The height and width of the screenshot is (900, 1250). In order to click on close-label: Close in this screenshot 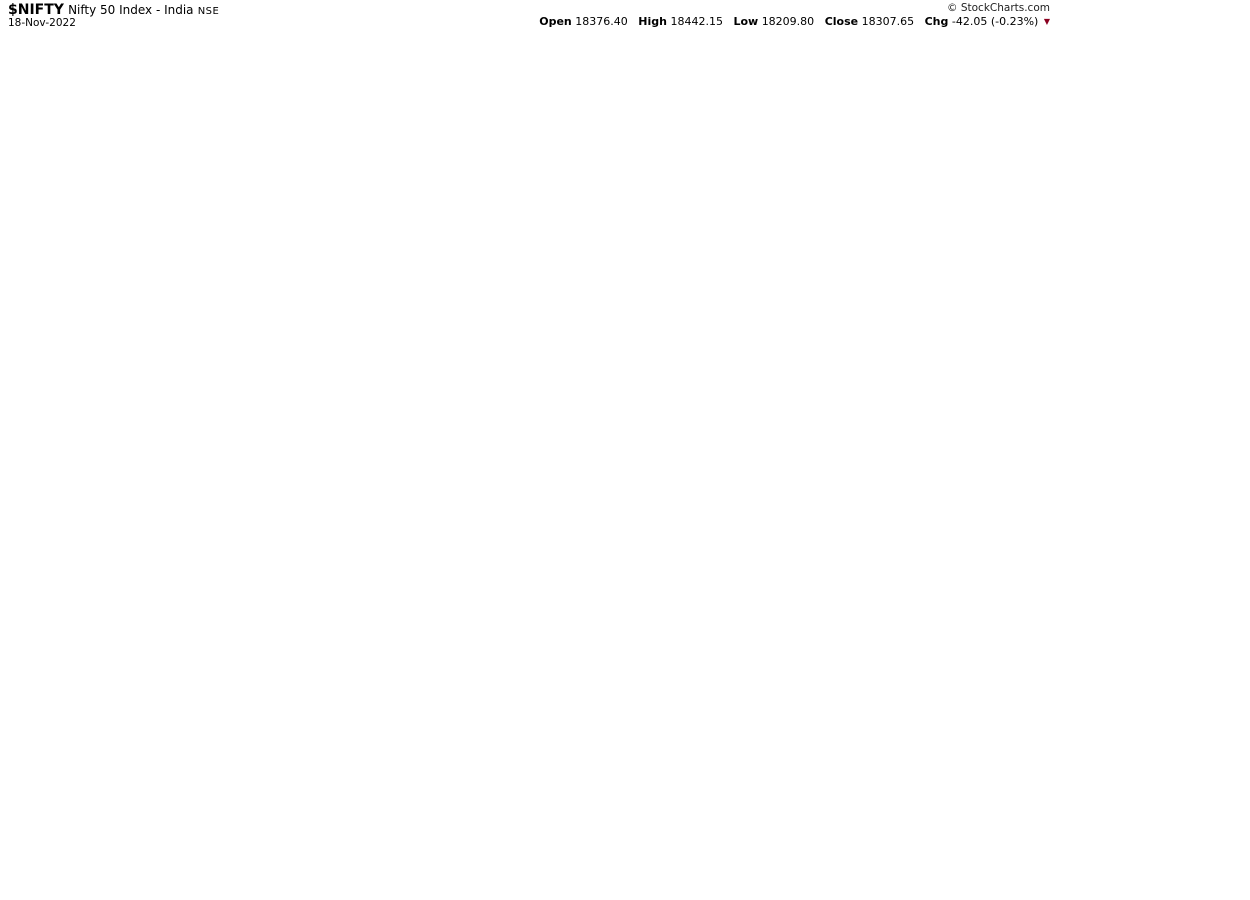, I will do `click(841, 21)`.